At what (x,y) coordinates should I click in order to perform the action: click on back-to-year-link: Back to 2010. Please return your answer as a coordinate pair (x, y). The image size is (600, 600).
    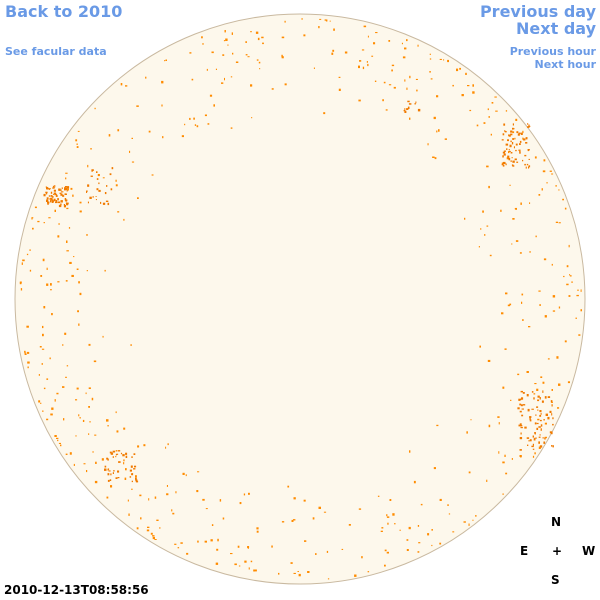
    Looking at the image, I should click on (64, 11).